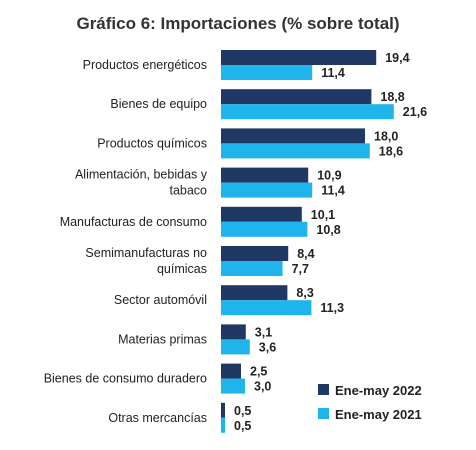 This screenshot has height=450, width=476. I want to click on data-label: 3,6, so click(267, 347).